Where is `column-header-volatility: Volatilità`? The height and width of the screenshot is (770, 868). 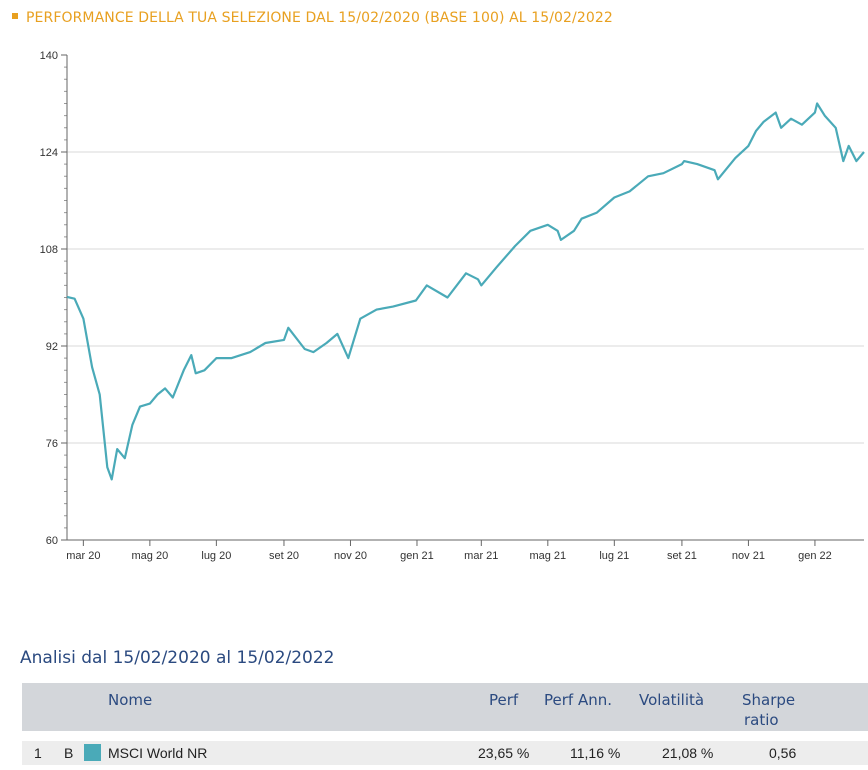
column-header-volatility: Volatilità is located at coordinates (672, 700).